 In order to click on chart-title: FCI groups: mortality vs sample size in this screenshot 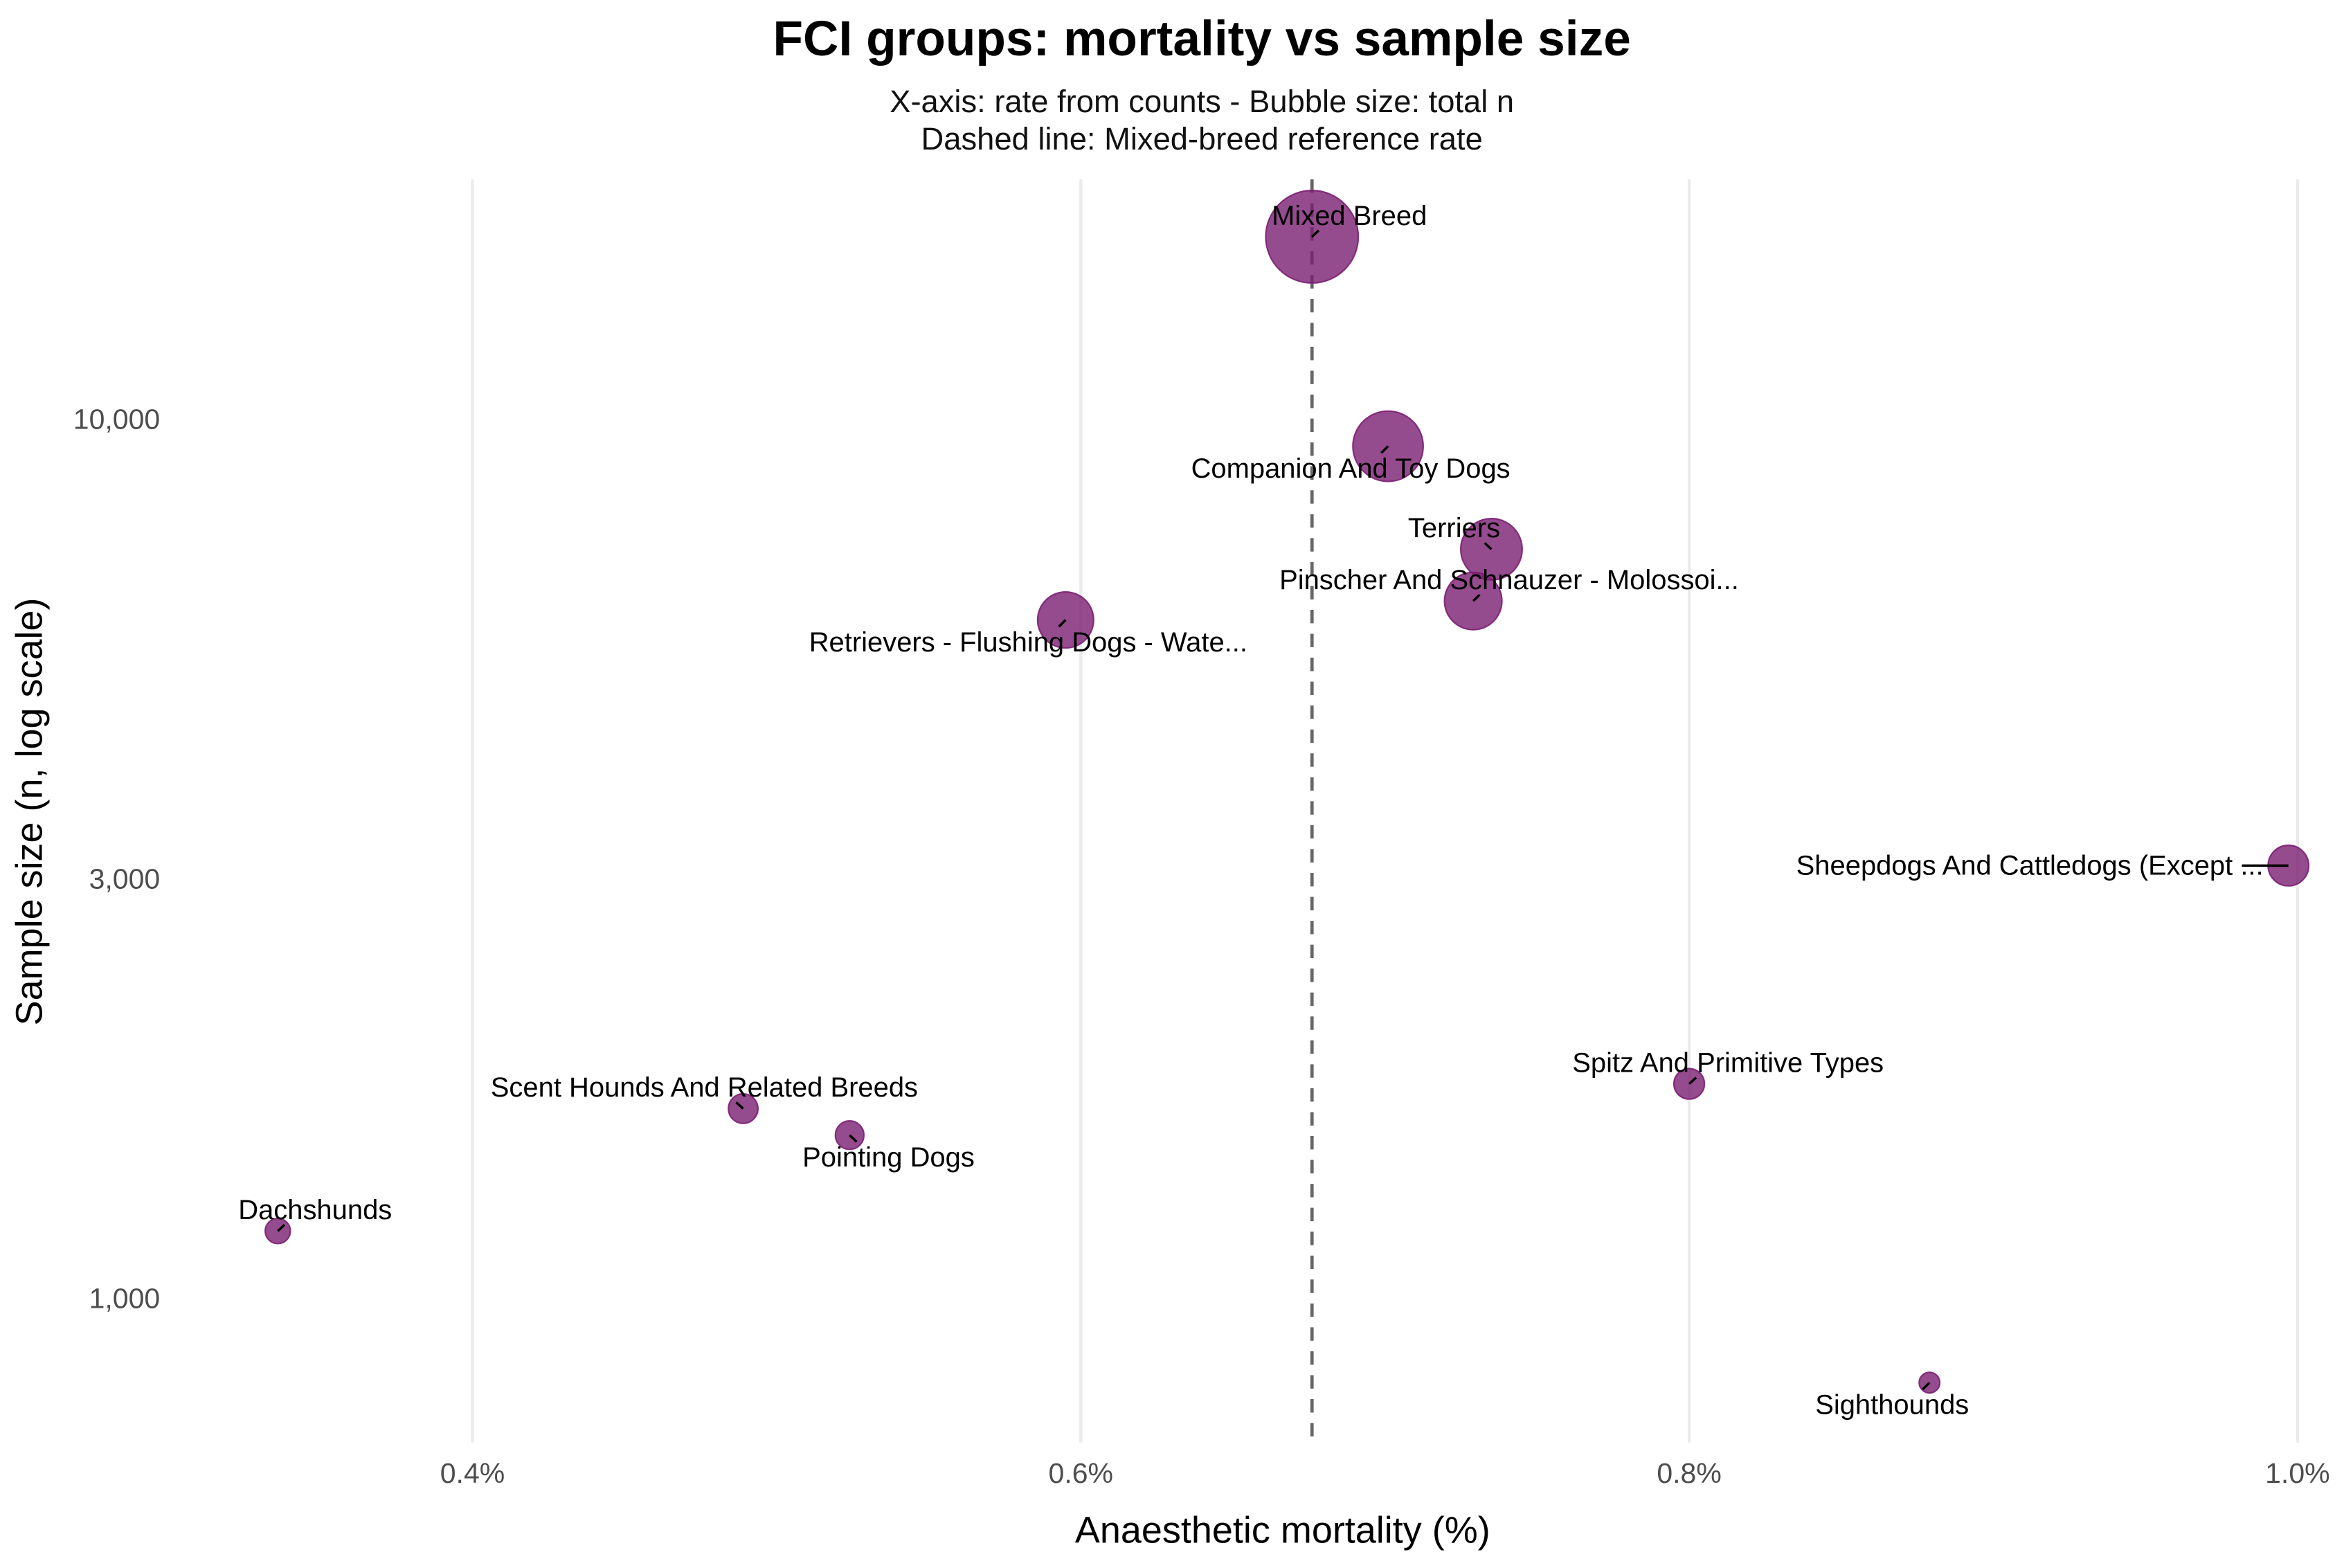, I will do `click(1202, 38)`.